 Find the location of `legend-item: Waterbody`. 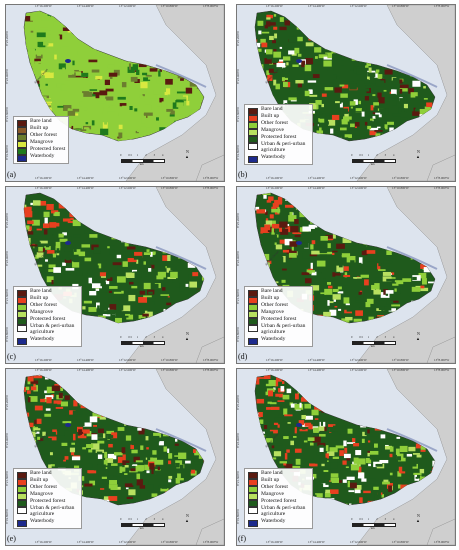

legend-item: Waterbody is located at coordinates (41, 157).